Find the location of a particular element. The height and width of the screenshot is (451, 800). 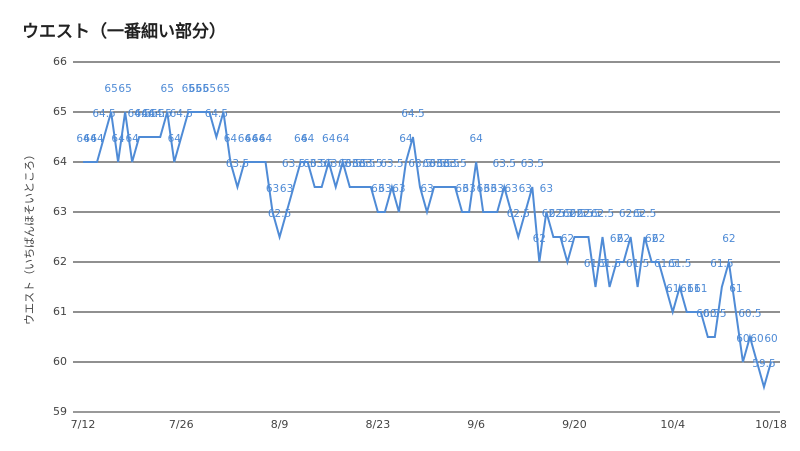

y-tick-label: 62 is located at coordinates (60, 261).